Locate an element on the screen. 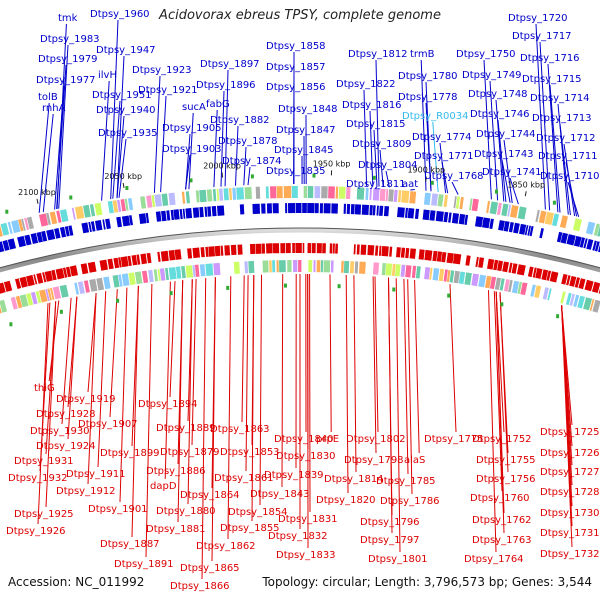 The image size is (600, 600). gene-label: Dtpsy_1752 is located at coordinates (502, 439).